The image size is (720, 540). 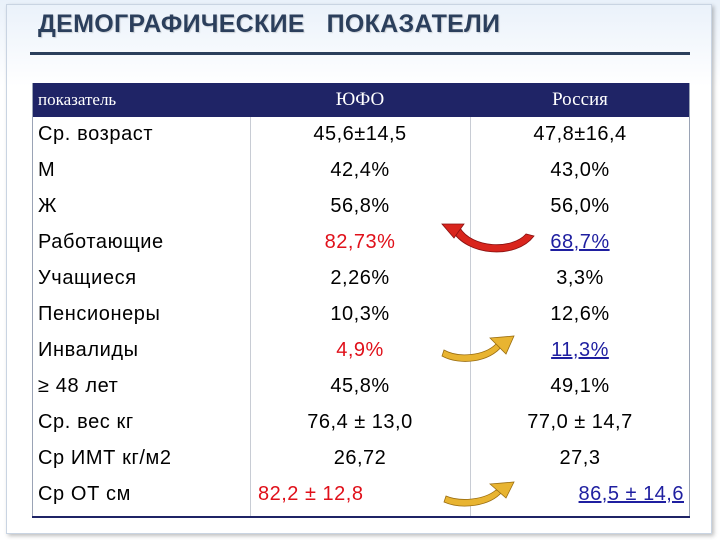 What do you see at coordinates (631, 494) in the screenshot?
I see `row-russia-value: 86,5 ± 14,6` at bounding box center [631, 494].